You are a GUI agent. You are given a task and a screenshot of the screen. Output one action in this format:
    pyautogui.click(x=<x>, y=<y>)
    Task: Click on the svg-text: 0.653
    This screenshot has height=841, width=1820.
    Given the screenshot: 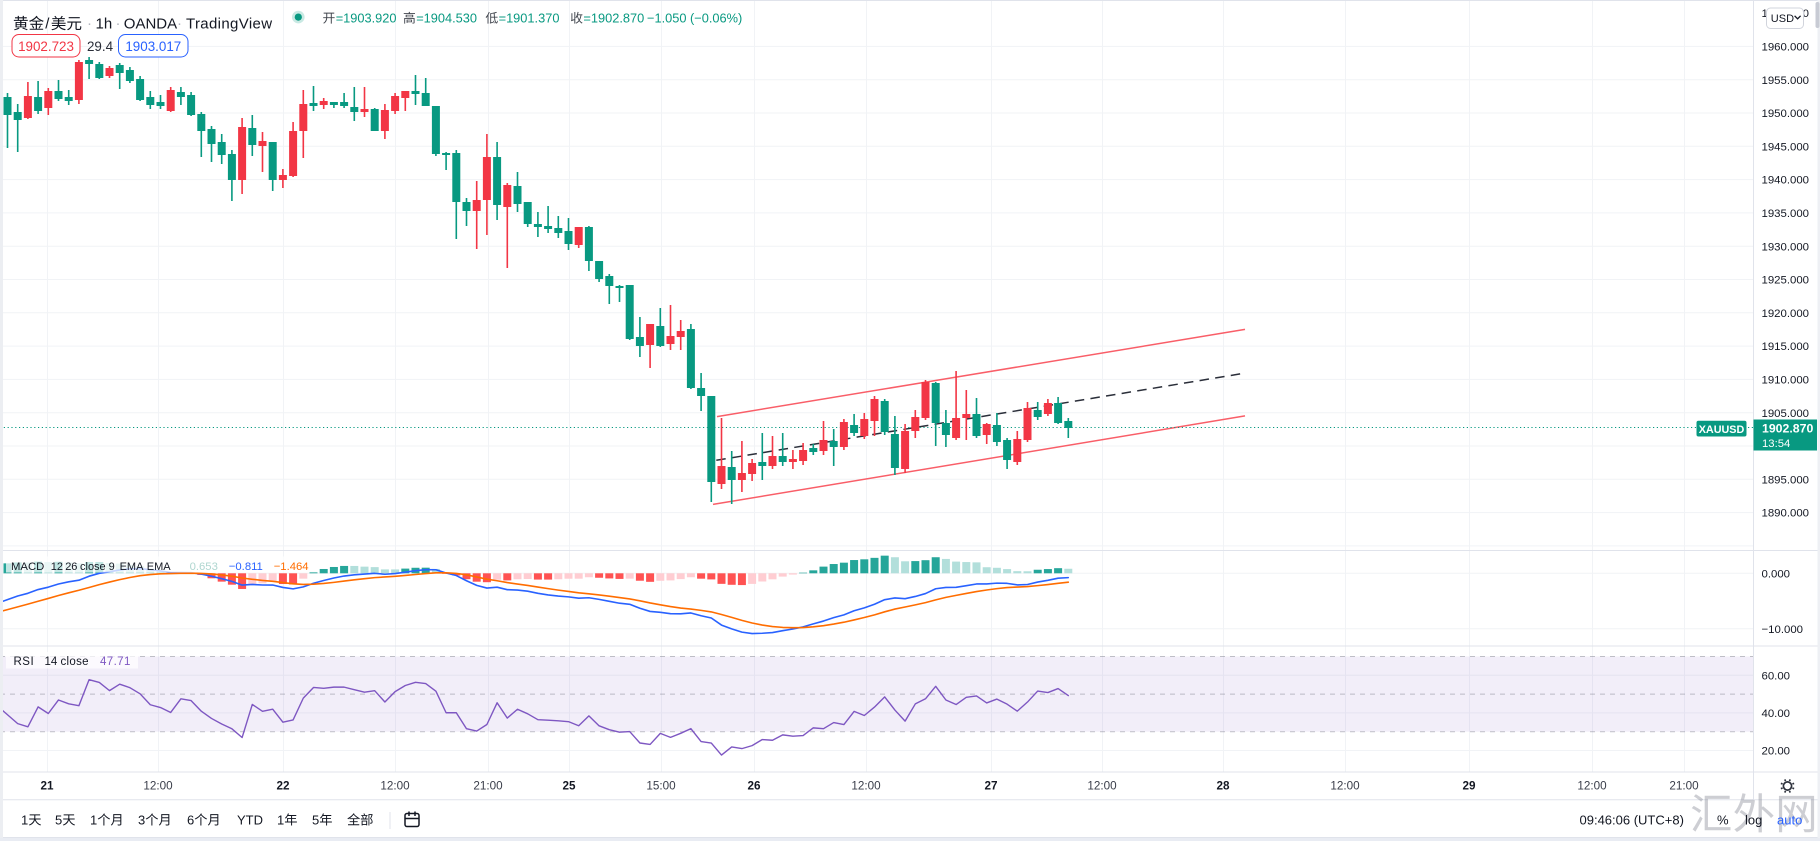 What is the action you would take?
    pyautogui.click(x=204, y=567)
    